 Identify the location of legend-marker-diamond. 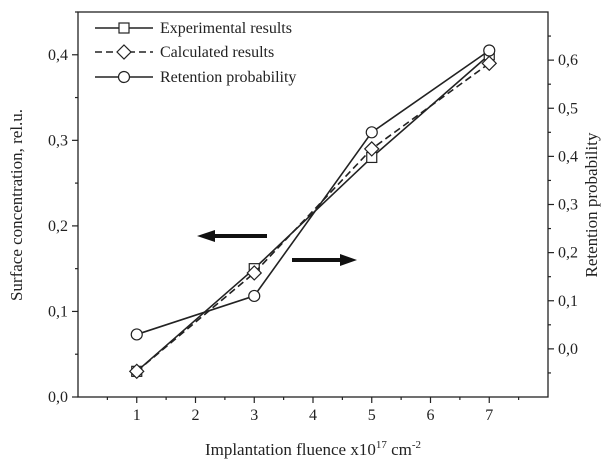
(124, 52).